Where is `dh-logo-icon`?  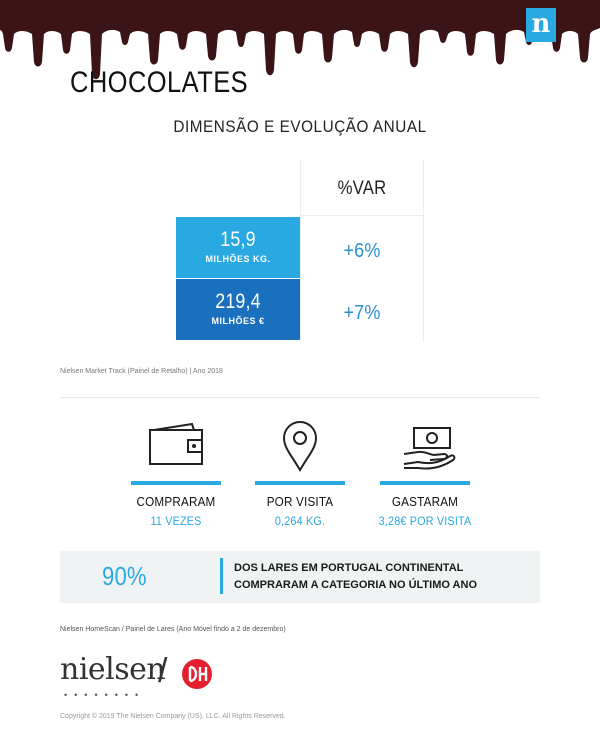
dh-logo-icon is located at coordinates (197, 674).